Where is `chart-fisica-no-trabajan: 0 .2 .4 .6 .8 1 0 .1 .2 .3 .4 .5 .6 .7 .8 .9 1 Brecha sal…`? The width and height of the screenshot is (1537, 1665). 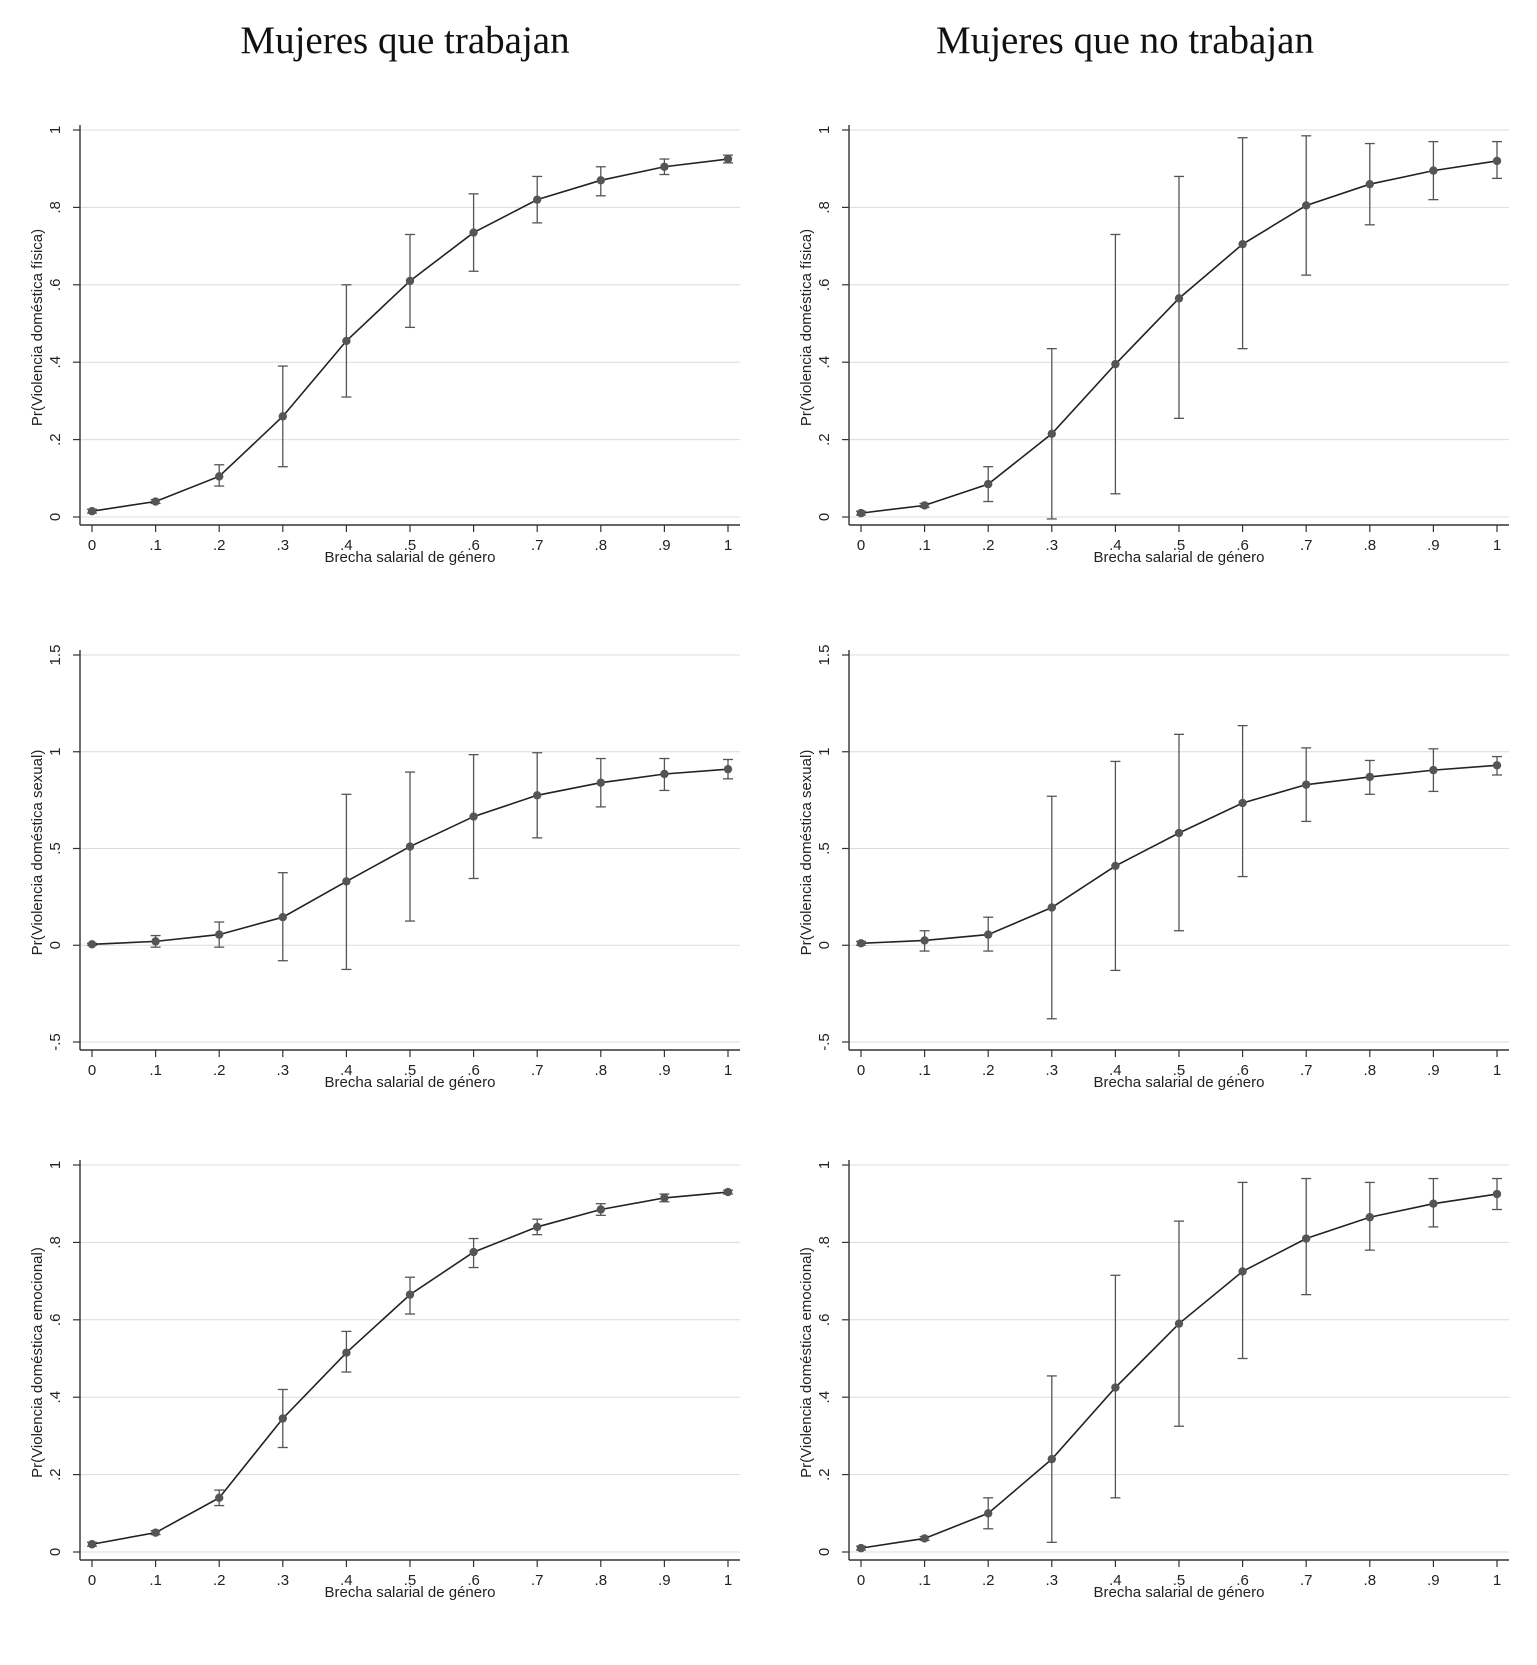
chart-fisica-no-trabajan: 0 .2 .4 .6 .8 1 0 .1 .2 .3 .4 .5 .6 .7 .8 .9 1 Brecha sal… is located at coordinates (1153, 345).